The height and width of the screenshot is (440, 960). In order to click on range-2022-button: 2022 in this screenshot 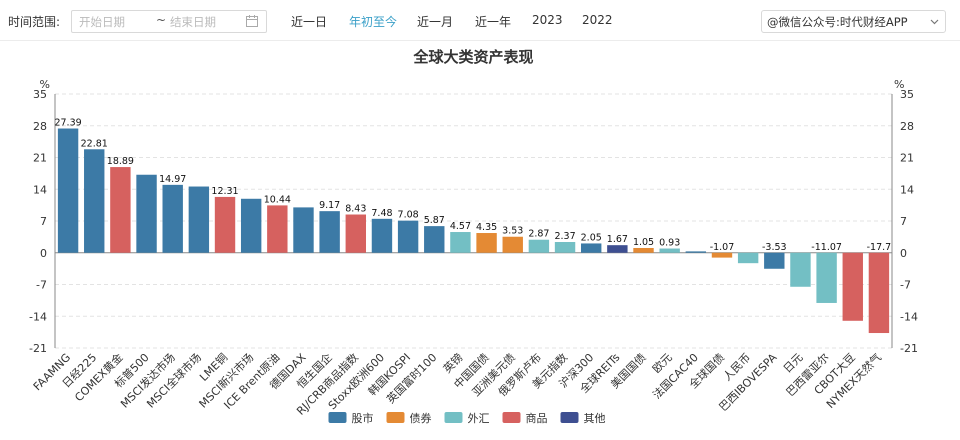, I will do `click(597, 20)`.